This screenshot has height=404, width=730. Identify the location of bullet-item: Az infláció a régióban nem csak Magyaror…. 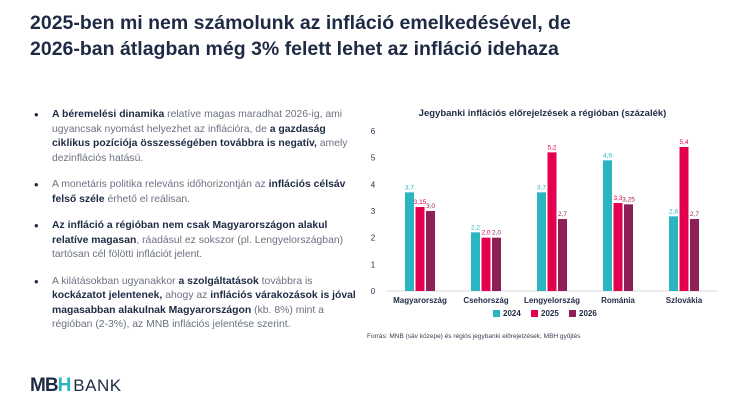
(197, 241).